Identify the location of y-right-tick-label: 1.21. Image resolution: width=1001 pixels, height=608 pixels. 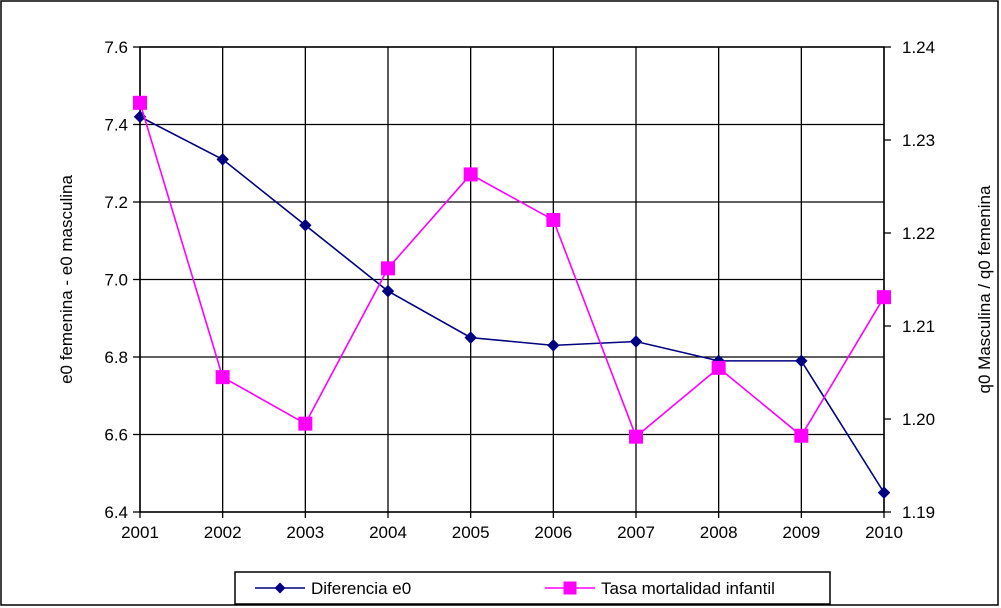
(918, 326).